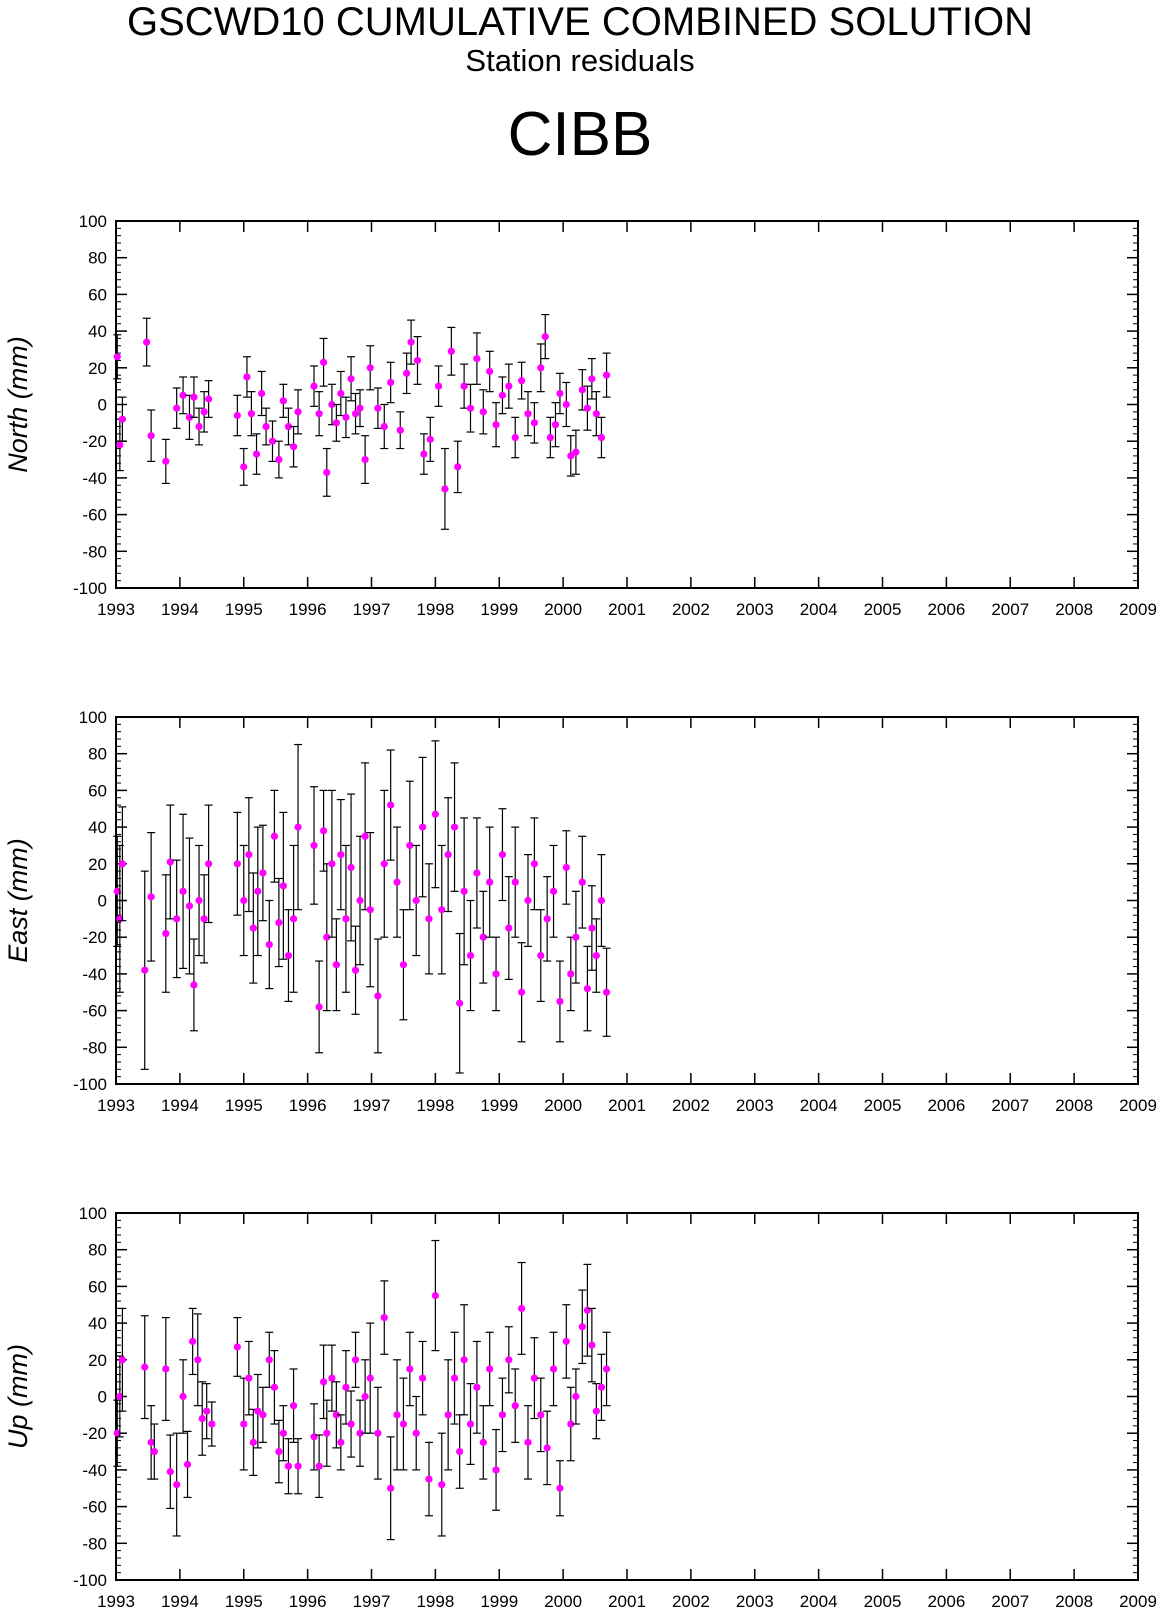 This screenshot has width=1160, height=1621. Describe the element at coordinates (819, 1601) in the screenshot. I see `x-tick-label: 2004` at that location.